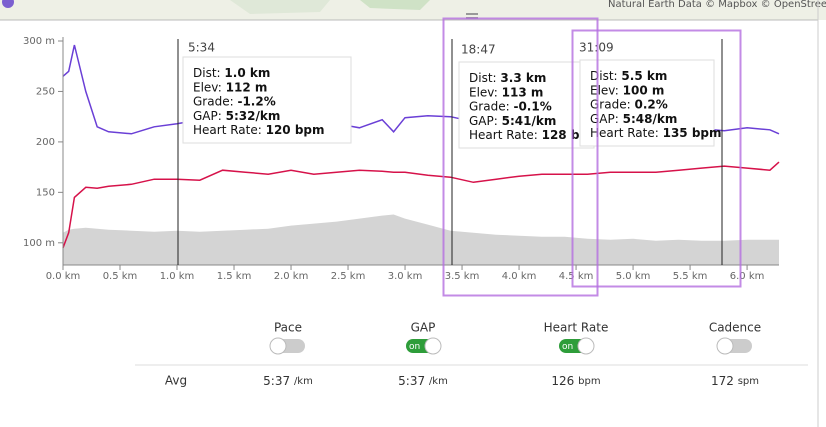 The height and width of the screenshot is (427, 826). Describe the element at coordinates (120, 276) in the screenshot. I see `x-tick-label: 0.5 km` at that location.